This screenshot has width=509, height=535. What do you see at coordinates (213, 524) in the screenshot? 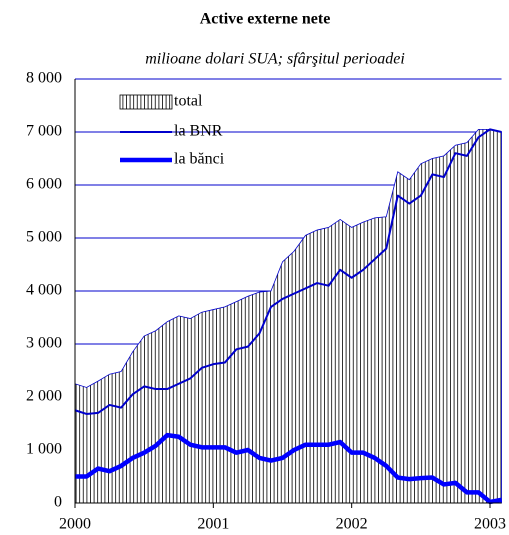
I see `x-tick-label: 2001` at bounding box center [213, 524].